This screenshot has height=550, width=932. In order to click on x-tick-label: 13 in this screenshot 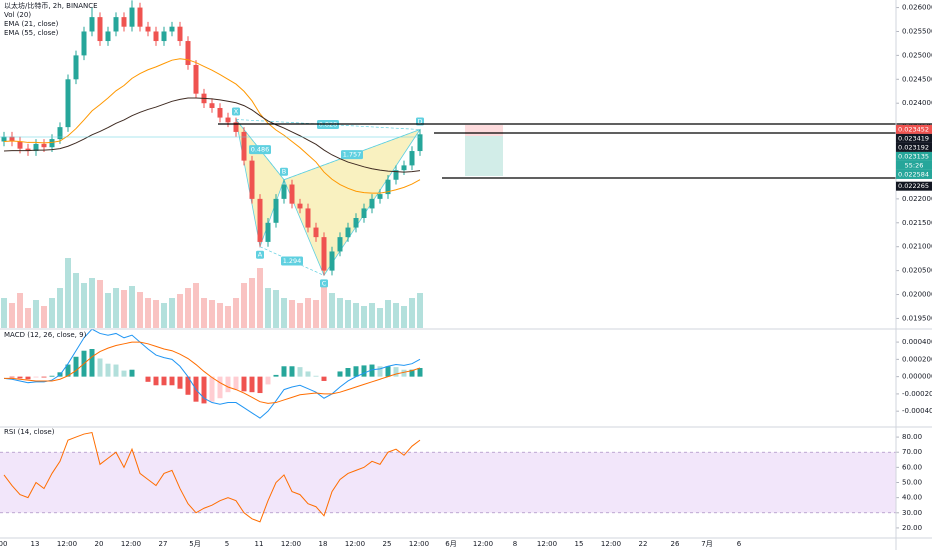, I will do `click(35, 544)`.